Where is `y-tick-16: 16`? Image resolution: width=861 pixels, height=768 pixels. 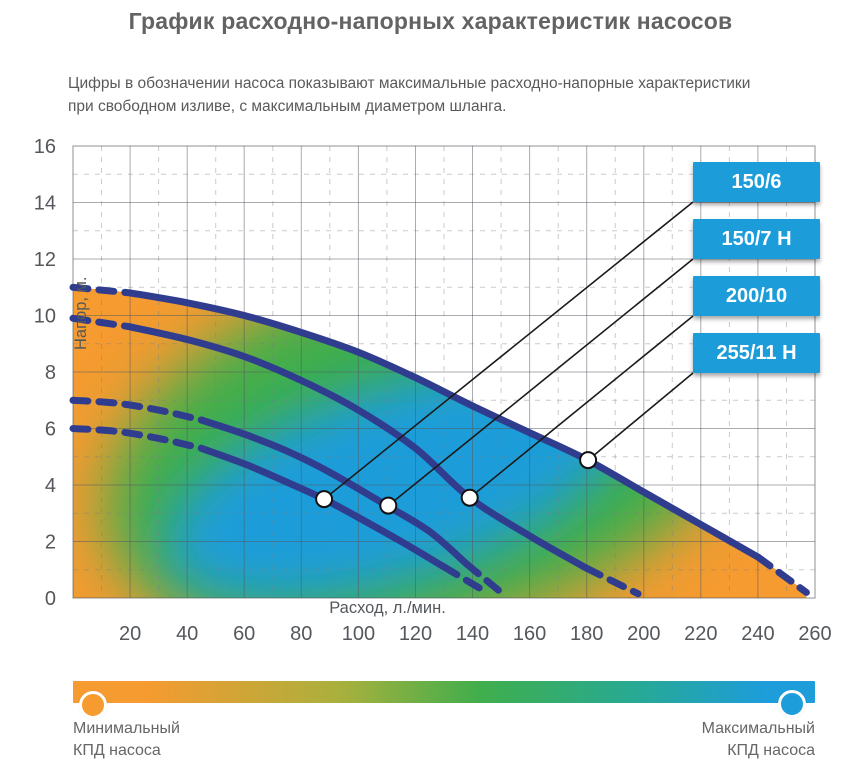 y-tick-16: 16 is located at coordinates (45, 147).